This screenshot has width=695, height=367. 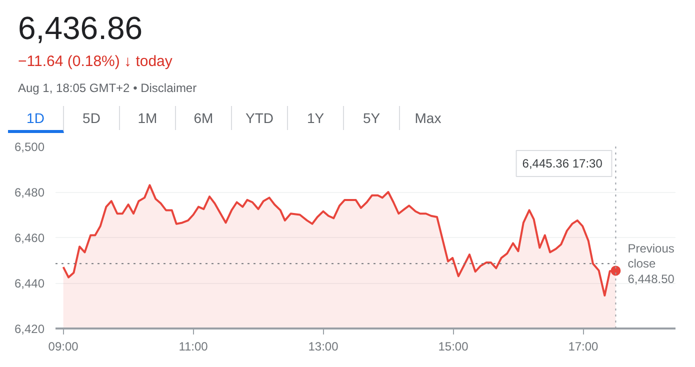 I want to click on y-tick-label: 6,480, so click(x=29, y=193).